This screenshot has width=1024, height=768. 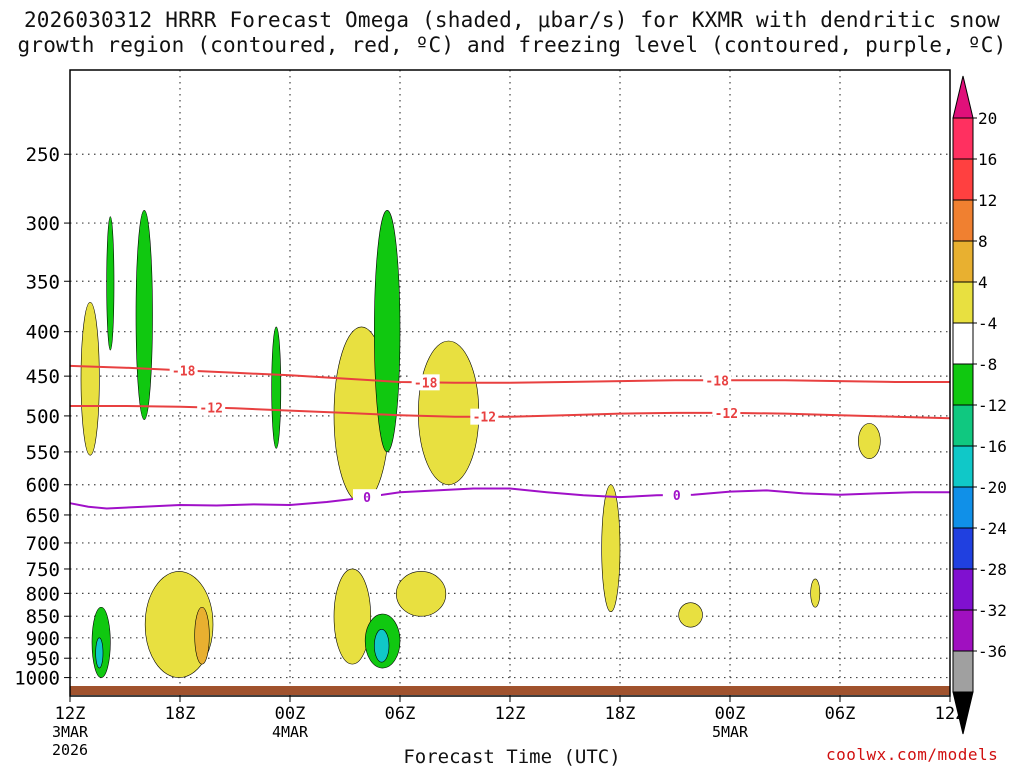 What do you see at coordinates (983, 282) in the screenshot?
I see `colorbar-label: 4` at bounding box center [983, 282].